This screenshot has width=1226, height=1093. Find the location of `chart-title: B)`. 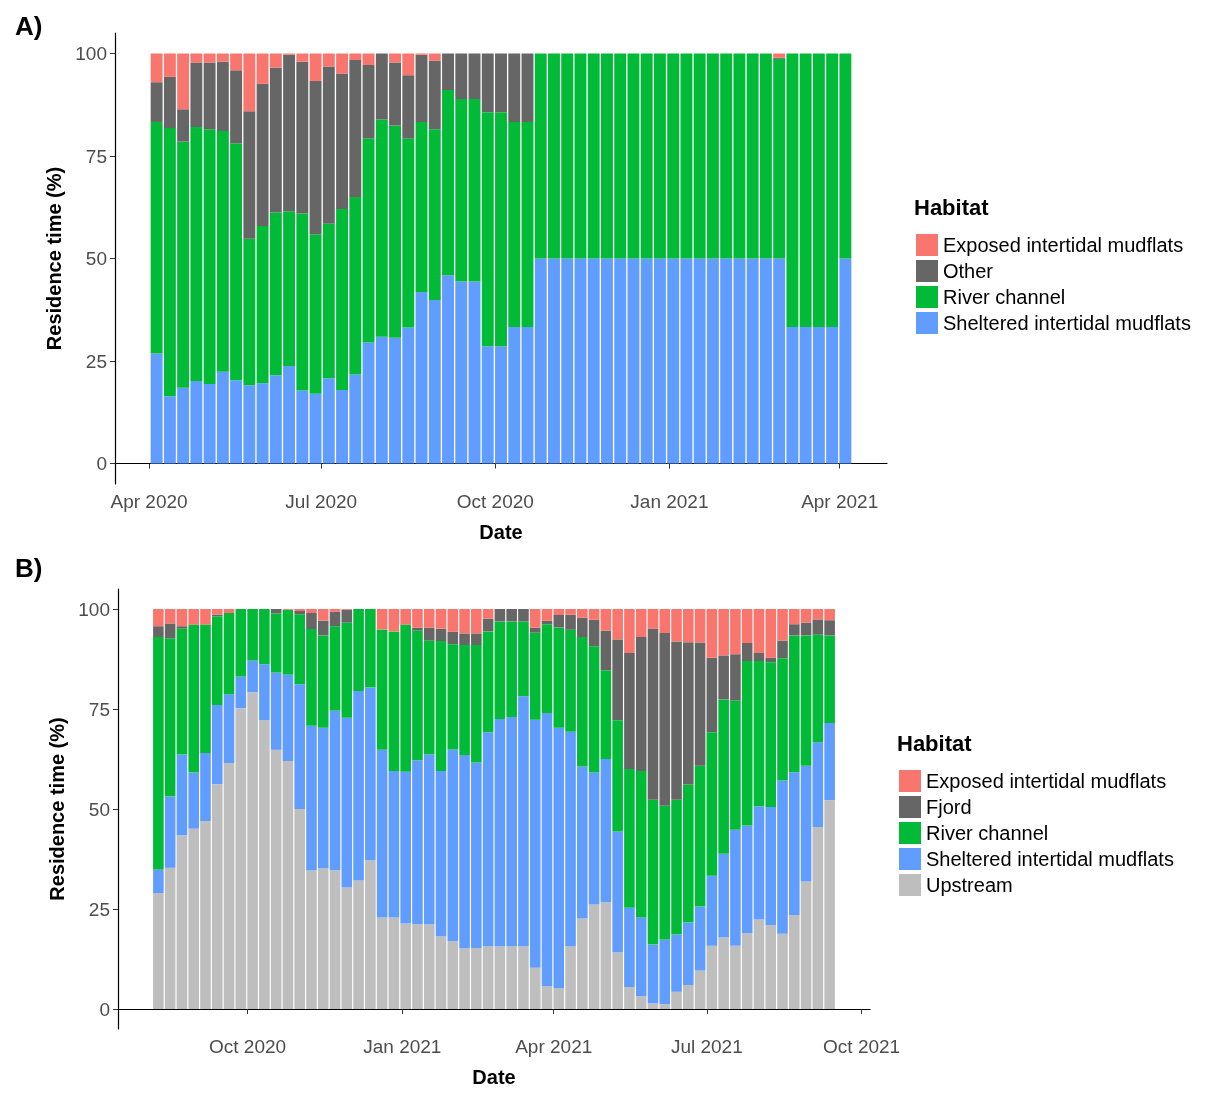

chart-title: B) is located at coordinates (29, 568).